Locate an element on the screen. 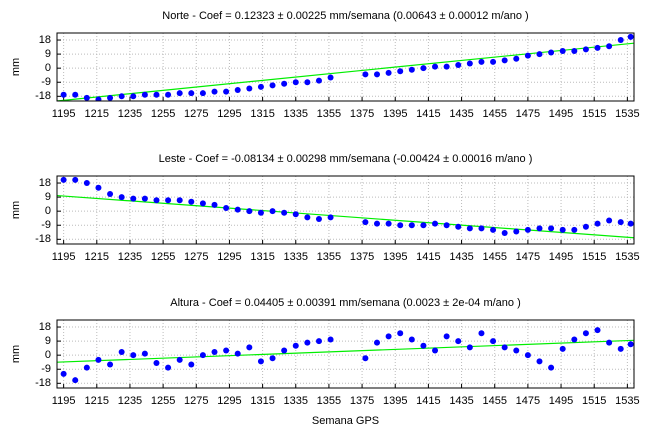  x-tick-label: 1435 is located at coordinates (461, 401).